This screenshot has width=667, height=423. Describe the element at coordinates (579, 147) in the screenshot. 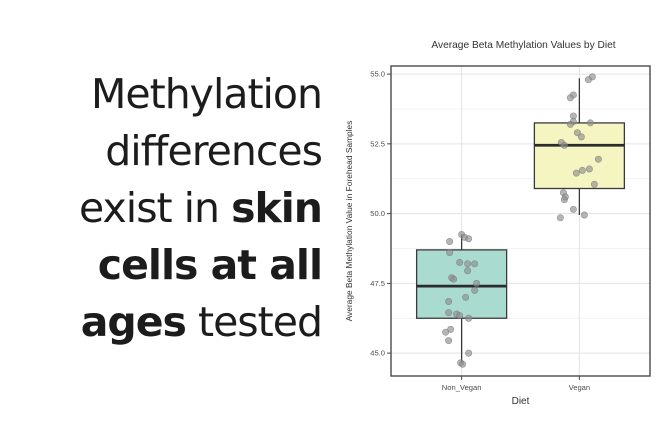

I see `jitter-points-vegan` at that location.